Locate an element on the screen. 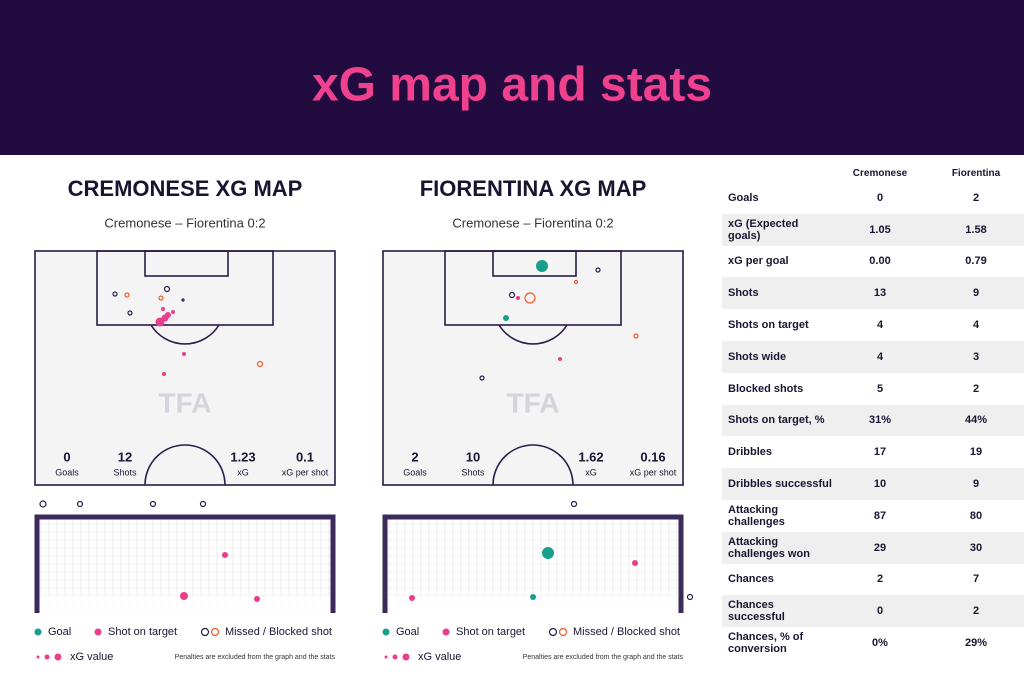 The width and height of the screenshot is (1024, 683). row-label: Chances, % of conversion is located at coordinates (766, 643).